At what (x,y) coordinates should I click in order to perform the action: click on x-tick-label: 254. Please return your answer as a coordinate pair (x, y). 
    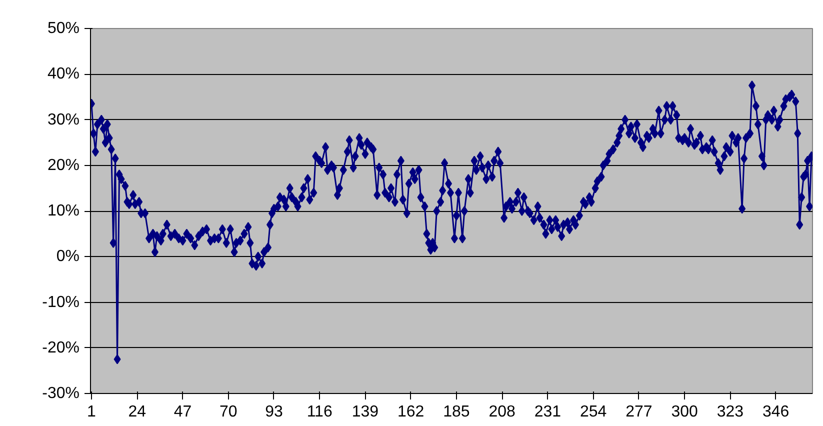
    Looking at the image, I should click on (593, 412).